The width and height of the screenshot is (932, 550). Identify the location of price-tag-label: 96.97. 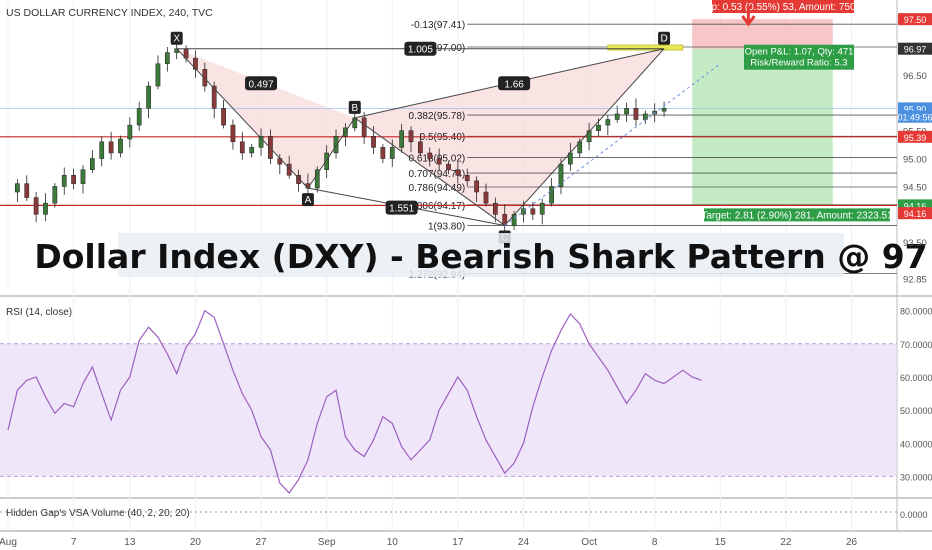
(915, 50).